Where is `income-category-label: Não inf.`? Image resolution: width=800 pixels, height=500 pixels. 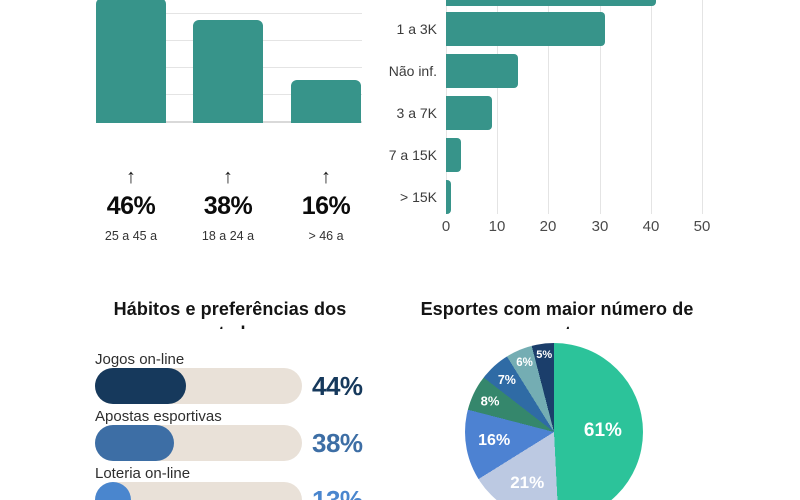 income-category-label: Não inf. is located at coordinates (412, 71).